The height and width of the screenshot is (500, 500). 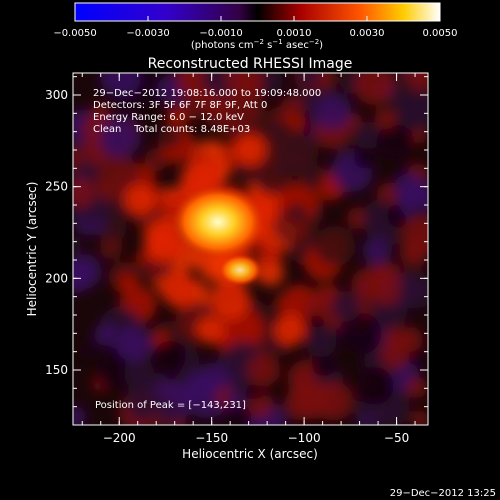 I want to click on x-tick-label: −150, so click(x=211, y=438).